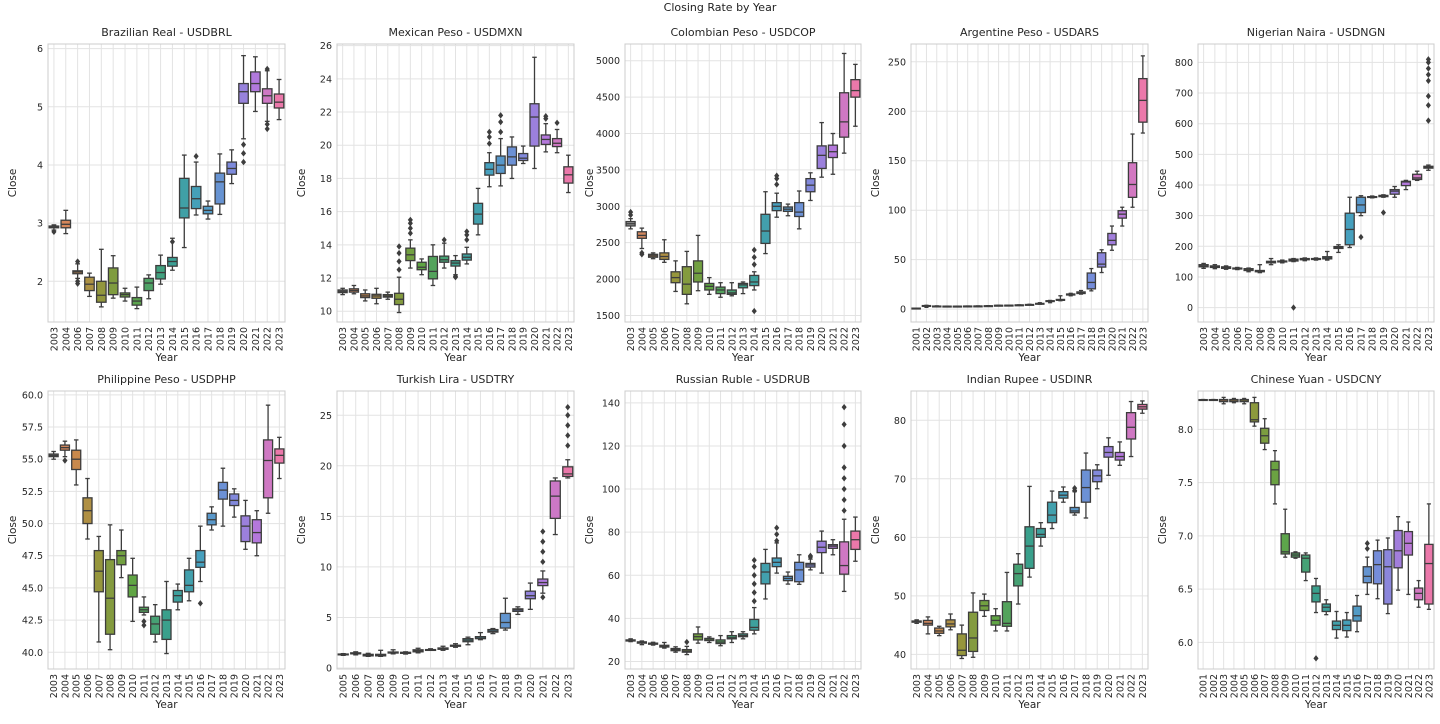 Image resolution: width=1440 pixels, height=724 pixels. I want to click on box-2007, so click(961, 642).